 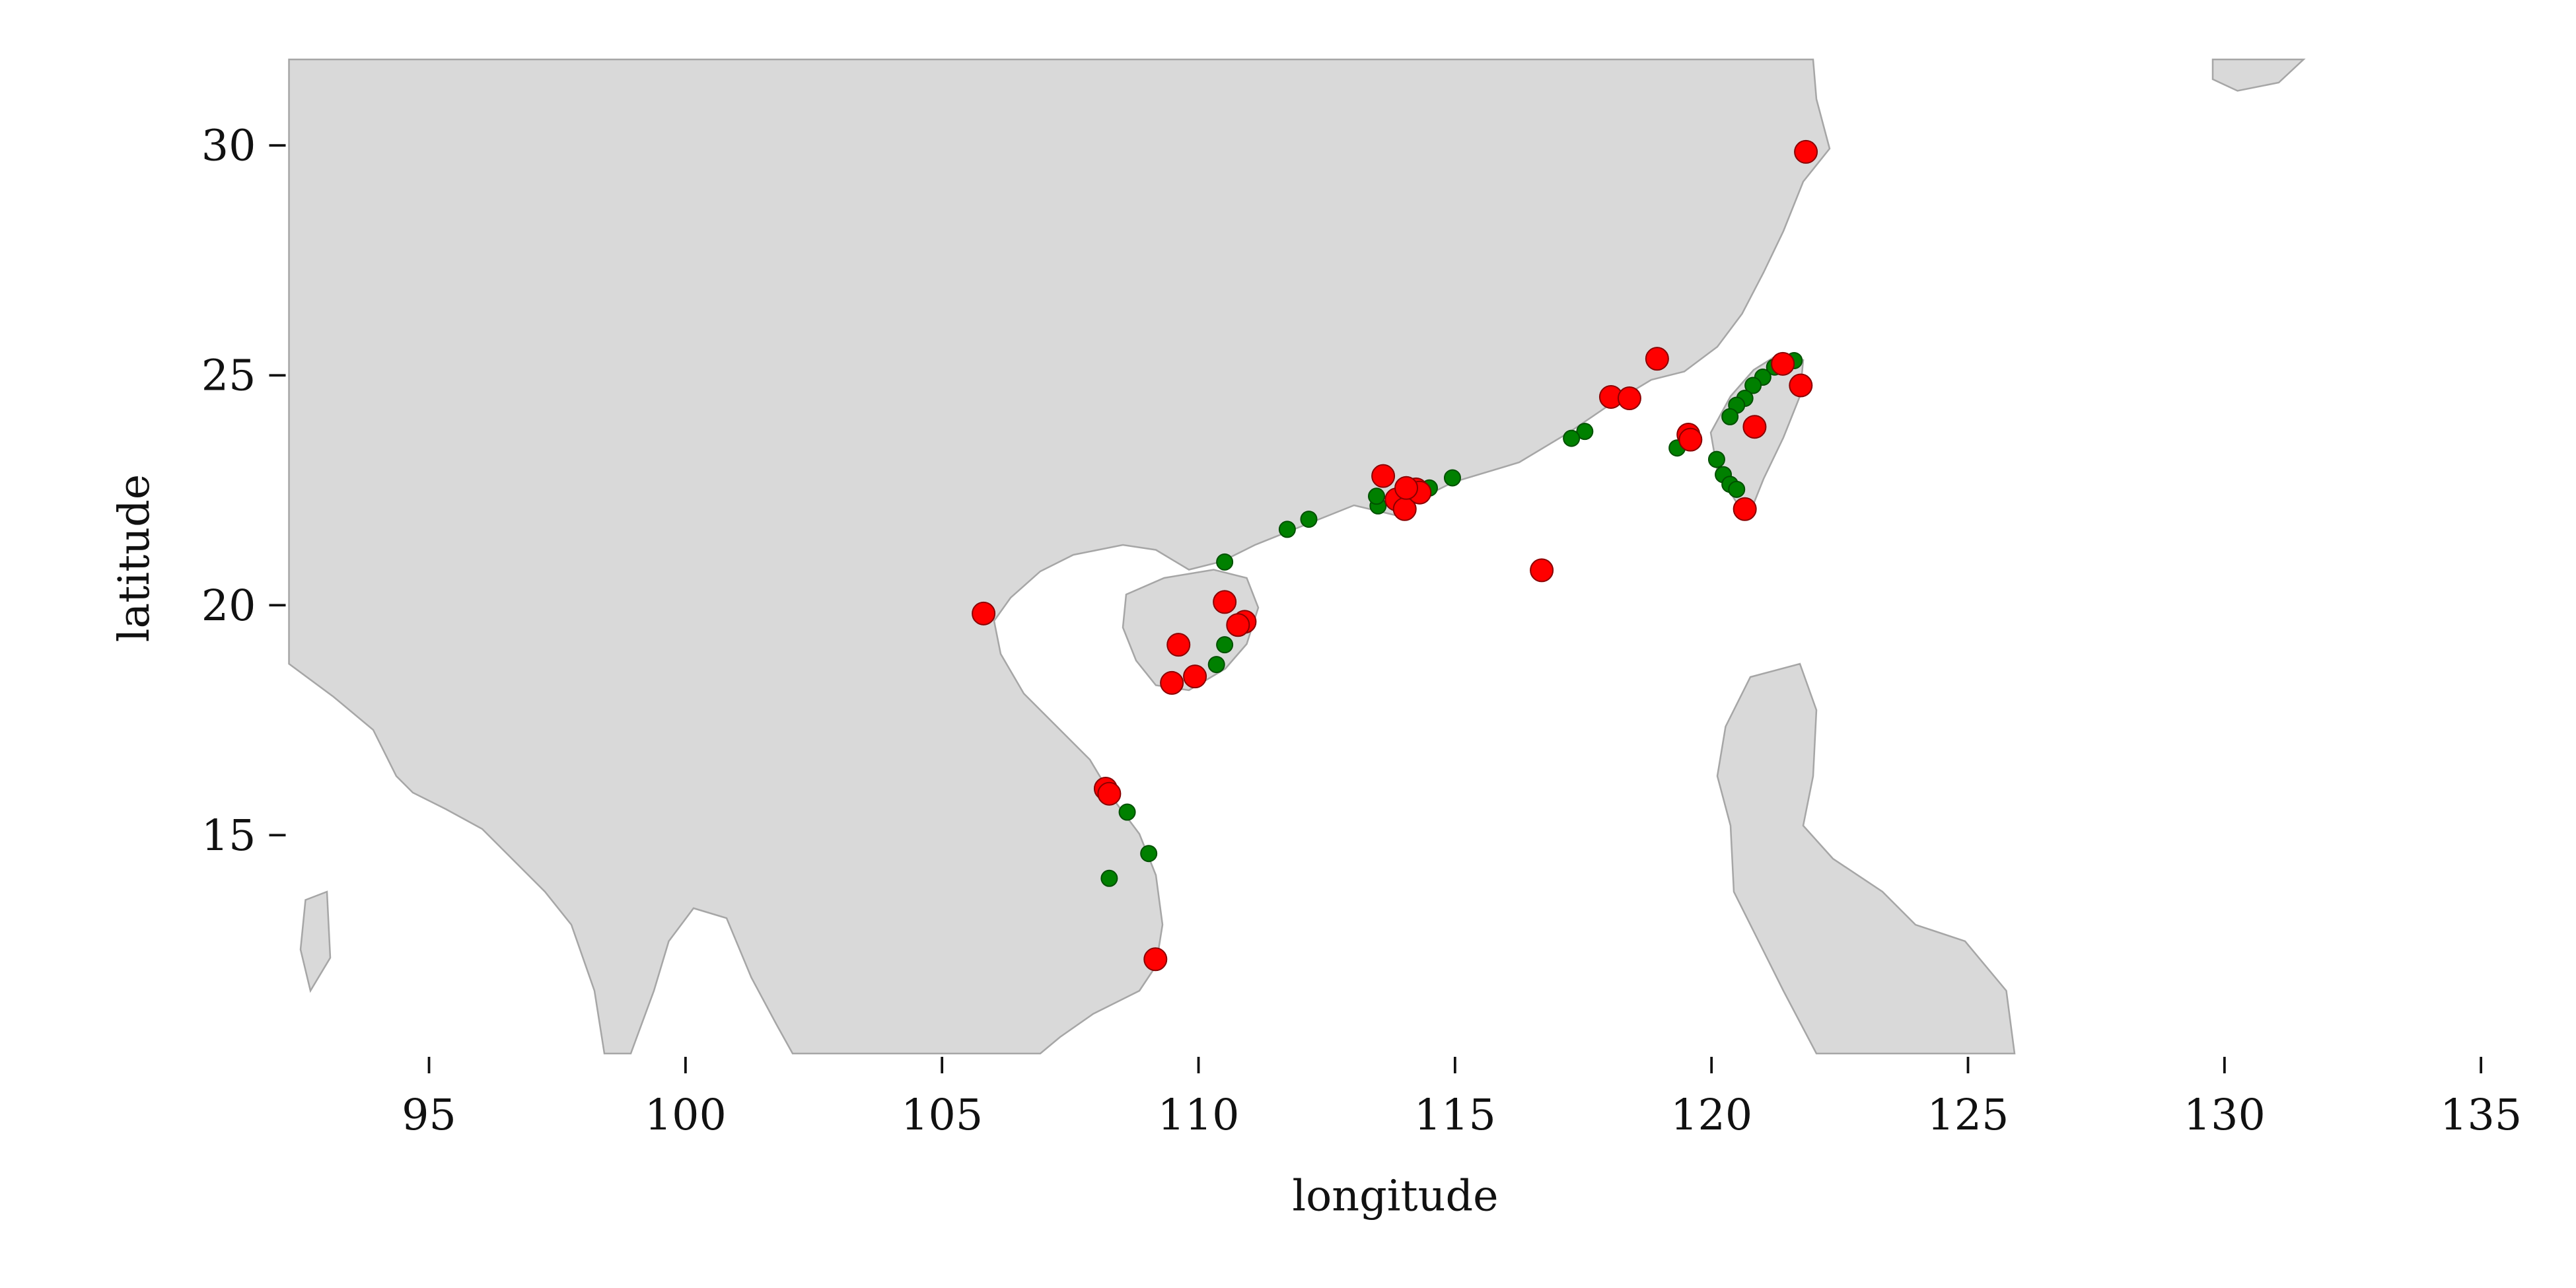 What do you see at coordinates (1198, 1116) in the screenshot?
I see `x-tick-label: 110` at bounding box center [1198, 1116].